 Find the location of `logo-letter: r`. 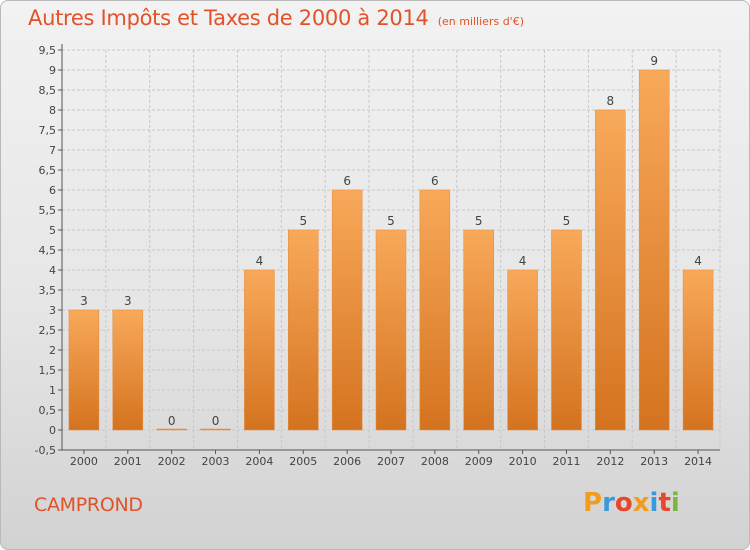

logo-letter: r is located at coordinates (608, 503).